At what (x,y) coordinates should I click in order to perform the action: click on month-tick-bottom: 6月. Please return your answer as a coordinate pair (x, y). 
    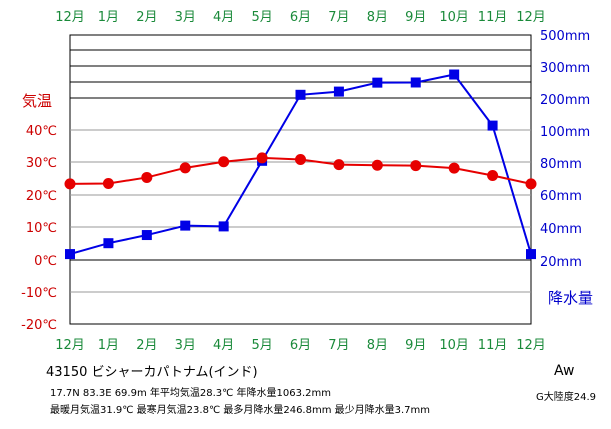
    Looking at the image, I should click on (300, 345).